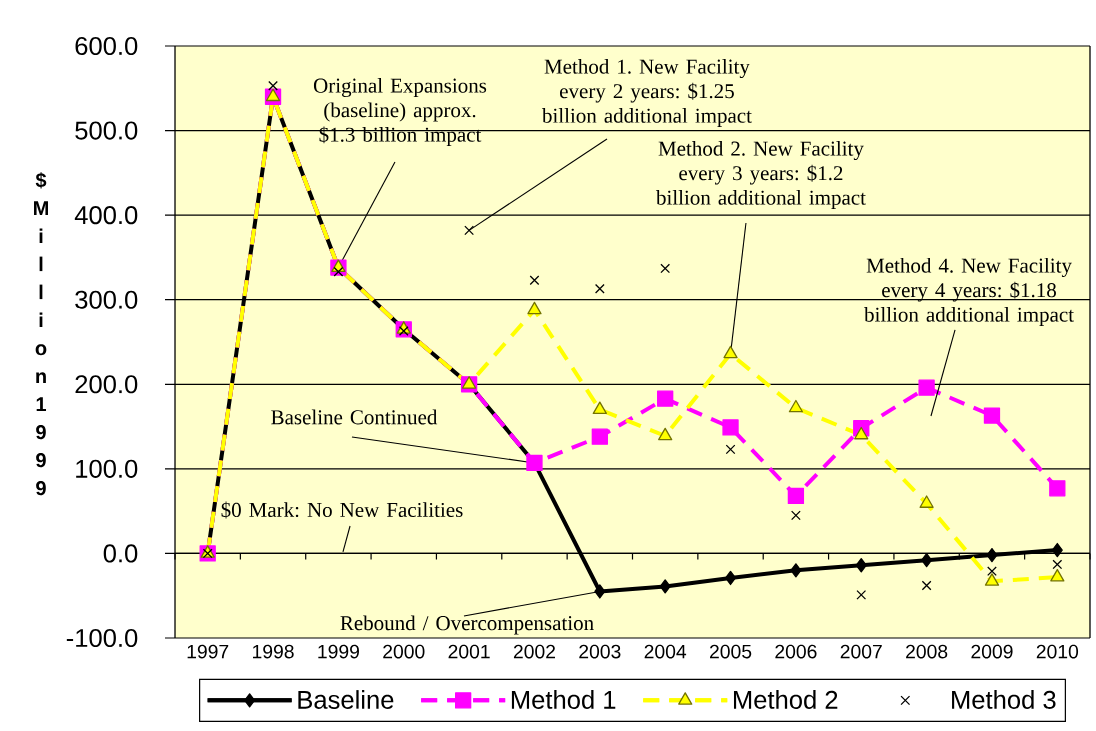 The image size is (1096, 731). What do you see at coordinates (927, 651) in the screenshot?
I see `x-tick-label: 2008` at bounding box center [927, 651].